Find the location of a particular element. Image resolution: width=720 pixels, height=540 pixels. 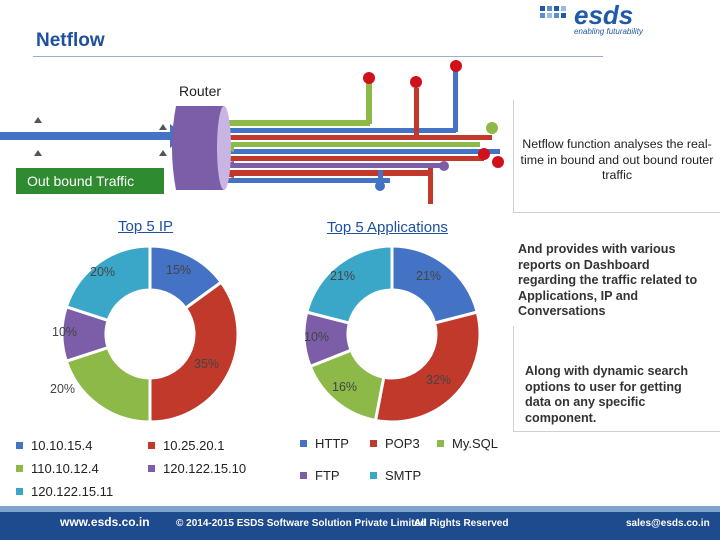

legend-item: 10.25.20.1 is located at coordinates (186, 445).